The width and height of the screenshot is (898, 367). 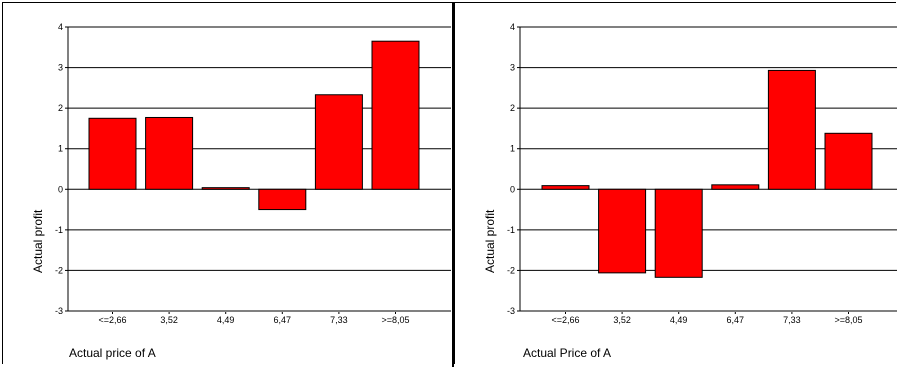 What do you see at coordinates (112, 353) in the screenshot?
I see `x-axis-label: Actual price of A` at bounding box center [112, 353].